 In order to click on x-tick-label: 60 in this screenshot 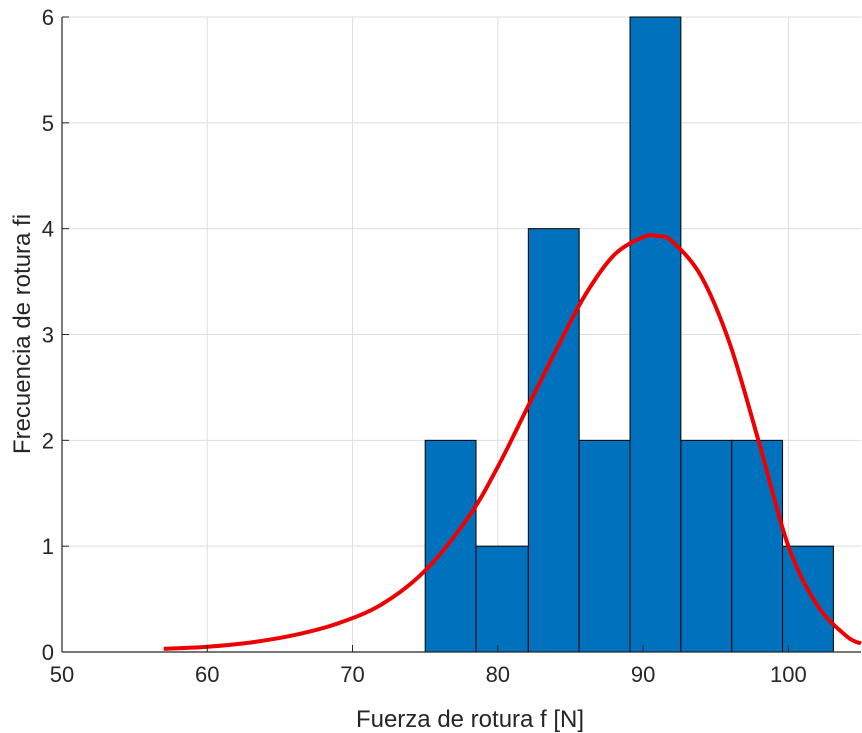, I will do `click(207, 674)`.